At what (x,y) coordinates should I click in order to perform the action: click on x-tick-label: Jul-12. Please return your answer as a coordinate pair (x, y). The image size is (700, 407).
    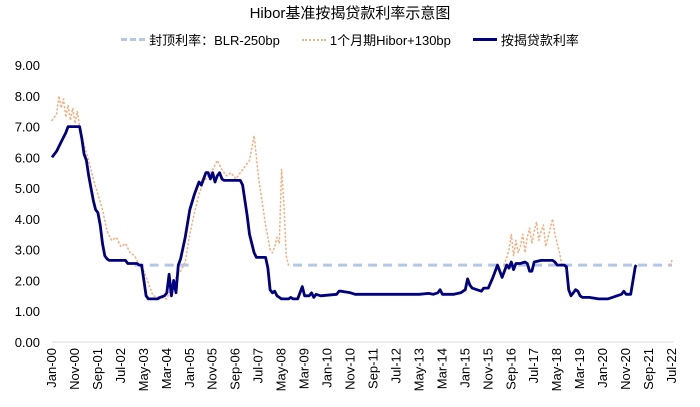
    Looking at the image, I should click on (395, 365).